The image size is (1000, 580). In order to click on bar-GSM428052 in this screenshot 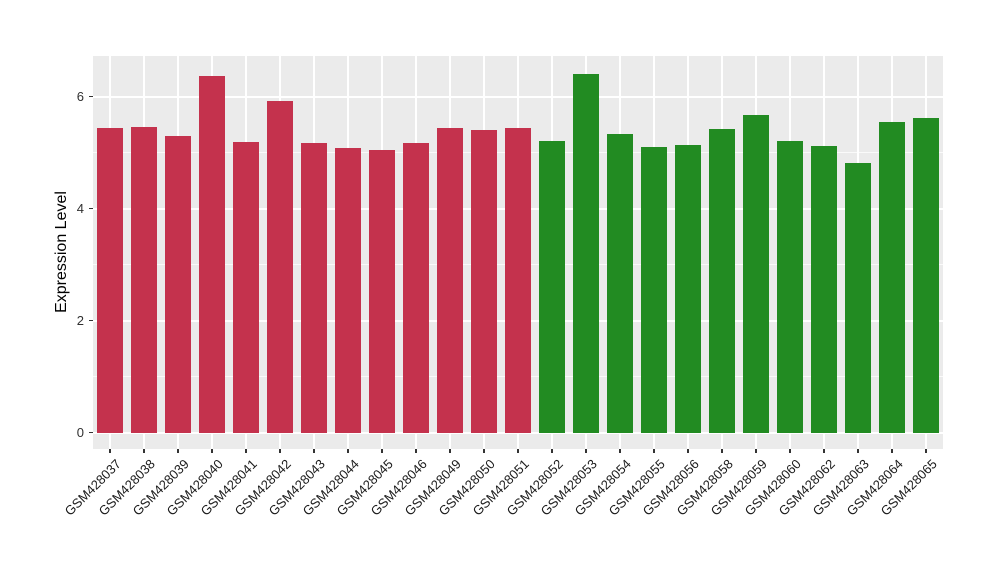, I will do `click(552, 287)`.